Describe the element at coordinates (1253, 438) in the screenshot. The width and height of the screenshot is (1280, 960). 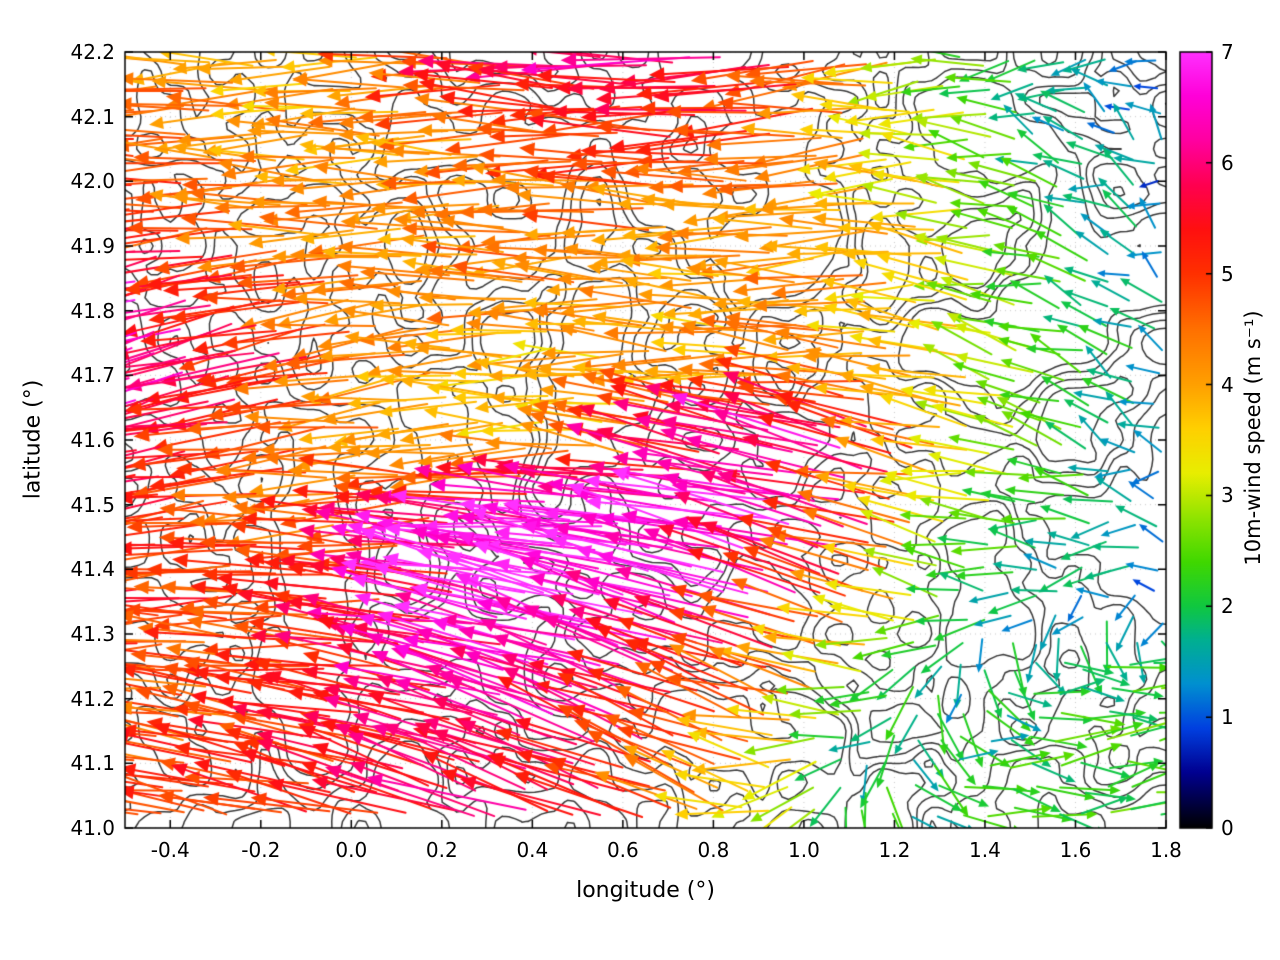
I see `colorbar-label: 10m-wind speed (m s⁻¹)` at that location.